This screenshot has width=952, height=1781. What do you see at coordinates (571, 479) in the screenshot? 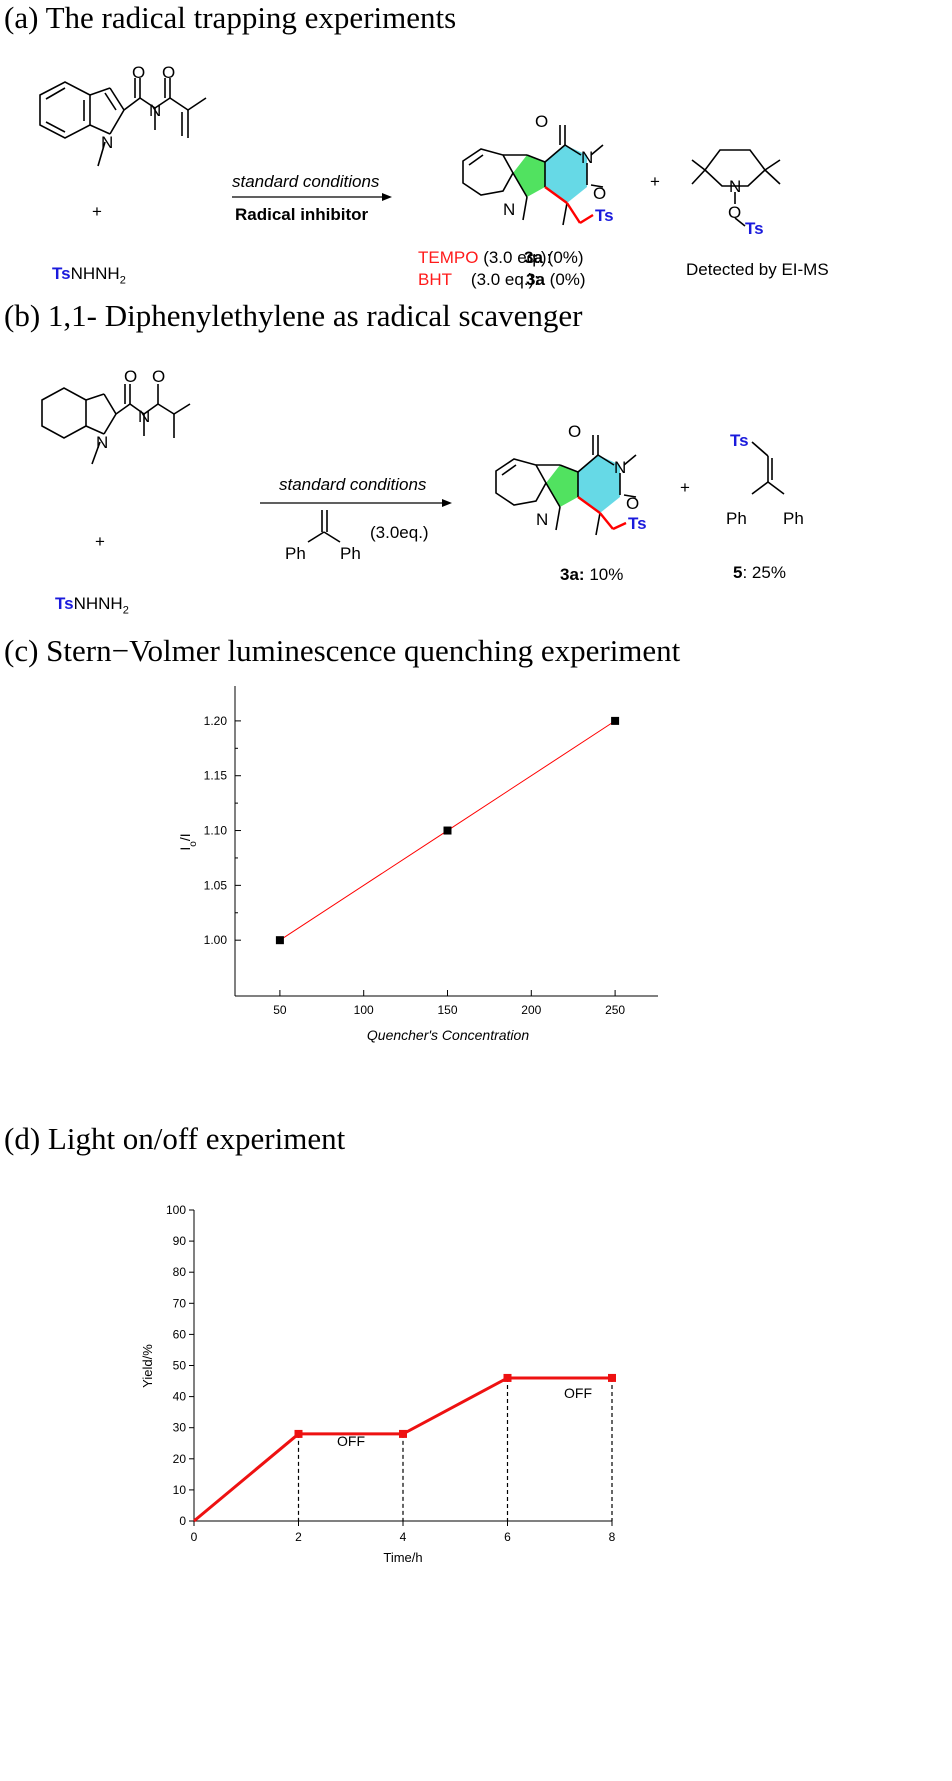
I see `product-3a-structure-b: O N O N Ts` at bounding box center [571, 479].